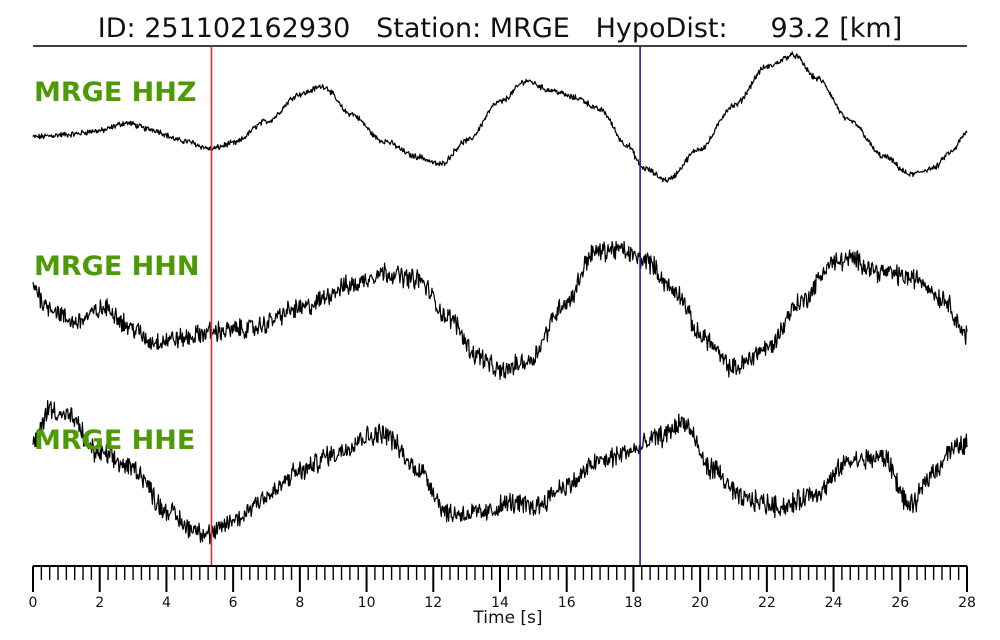 The width and height of the screenshot is (1000, 640). I want to click on x-tick-label: 8, so click(299, 603).